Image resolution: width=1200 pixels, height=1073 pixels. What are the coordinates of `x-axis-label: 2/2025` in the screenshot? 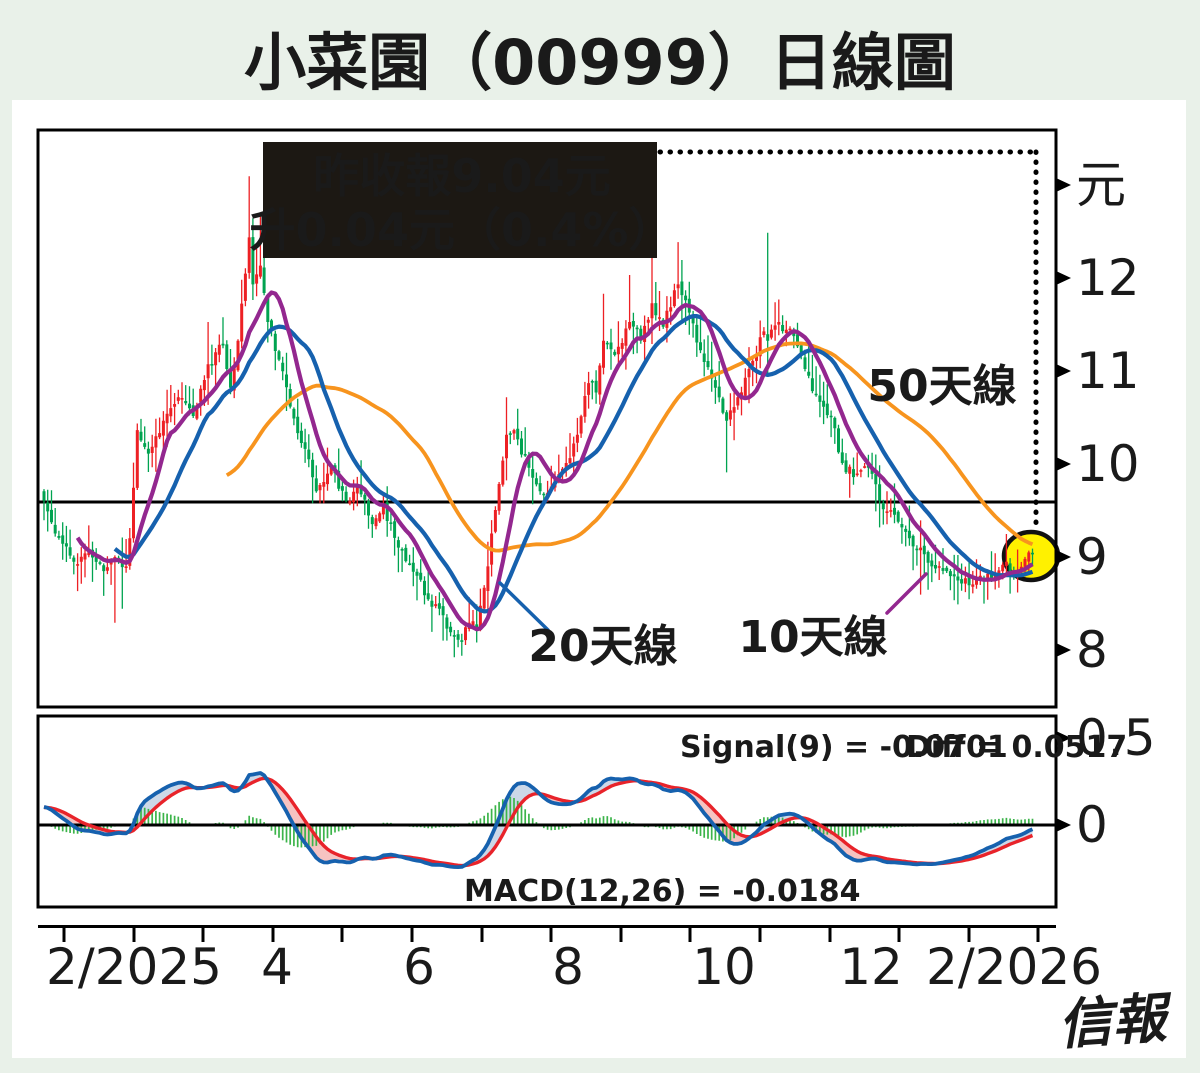 It's located at (134, 967).